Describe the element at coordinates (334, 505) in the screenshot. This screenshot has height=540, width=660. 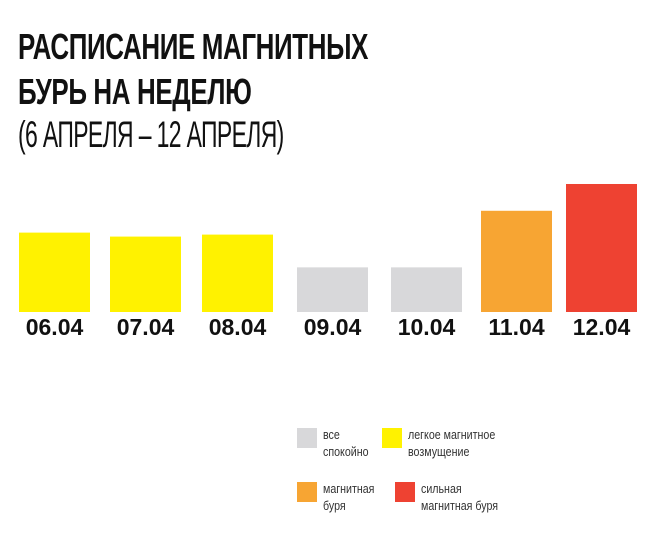
I see `legend-label: буря` at that location.